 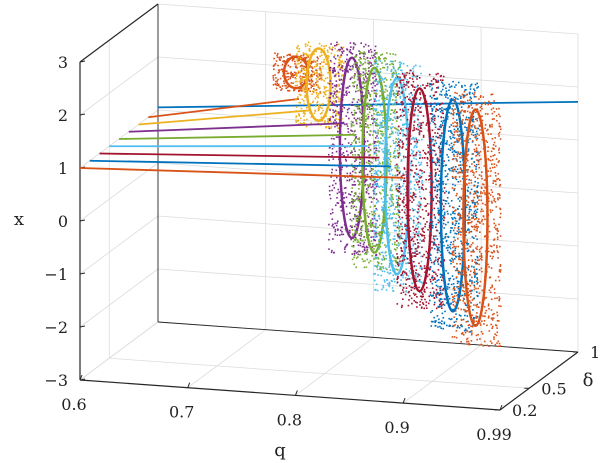 I want to click on grid-line, so click(x=368, y=284).